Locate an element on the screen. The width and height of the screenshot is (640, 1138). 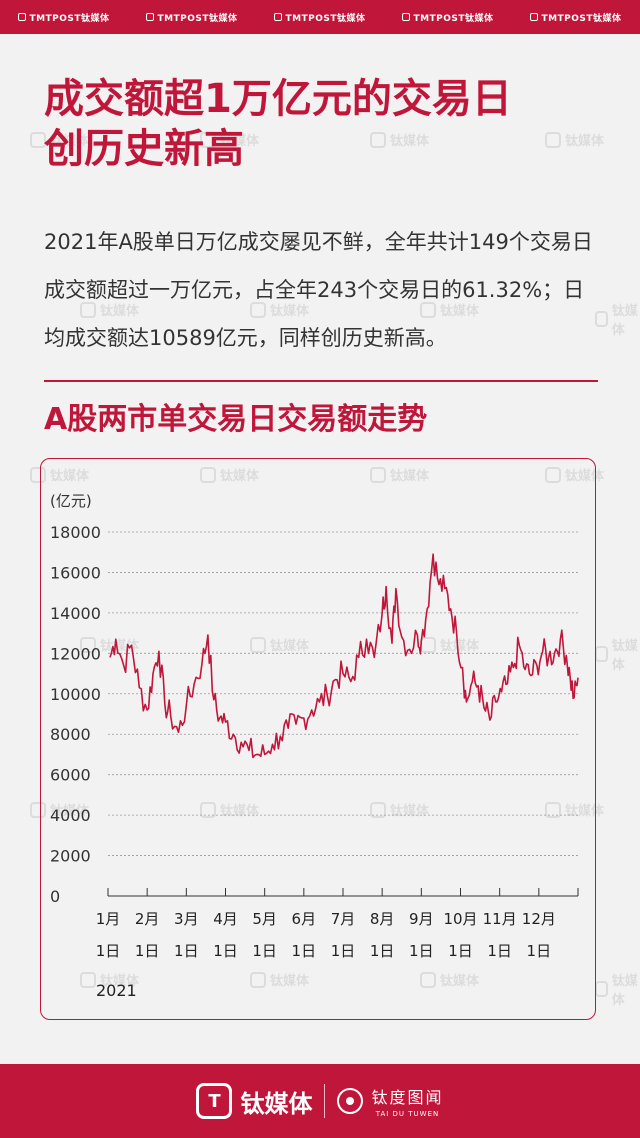
y-tick-label: 10000 is located at coordinates (75, 694).